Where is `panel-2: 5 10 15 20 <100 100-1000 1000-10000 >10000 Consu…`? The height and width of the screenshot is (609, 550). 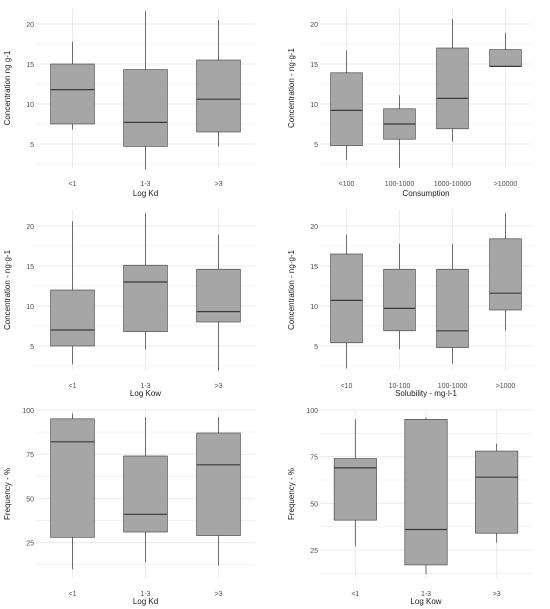
panel-2: 5 10 15 20 <100 100-1000 1000-10000 >10000 Consu… is located at coordinates (409, 103).